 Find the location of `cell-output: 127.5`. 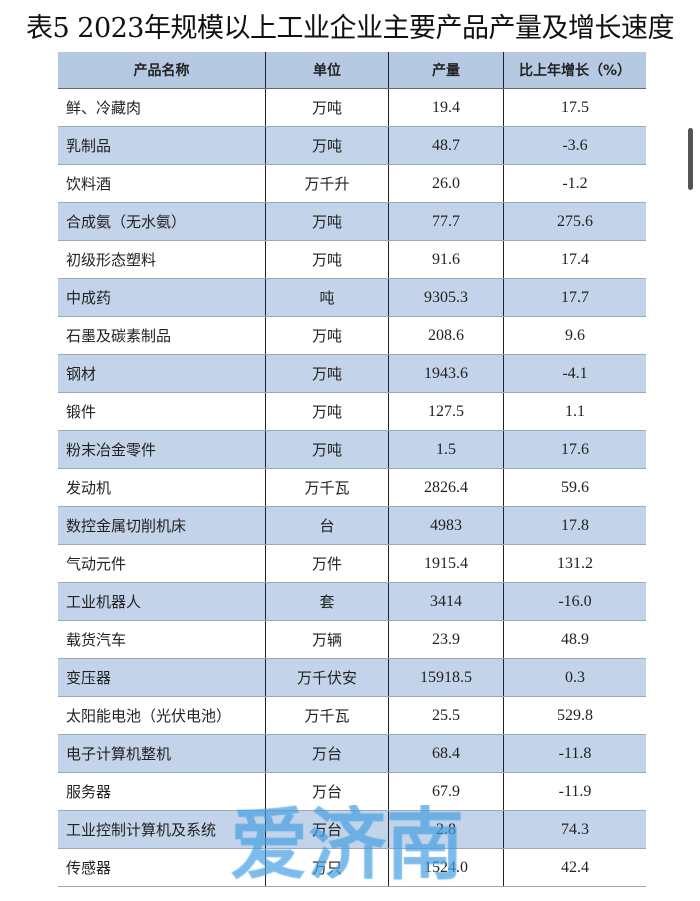

cell-output: 127.5 is located at coordinates (446, 411).